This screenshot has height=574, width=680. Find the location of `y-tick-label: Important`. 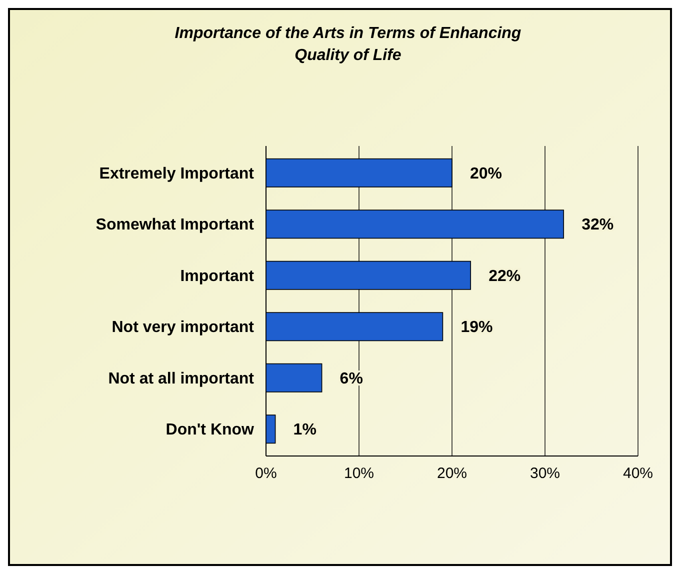

y-tick-label: Important is located at coordinates (217, 276).